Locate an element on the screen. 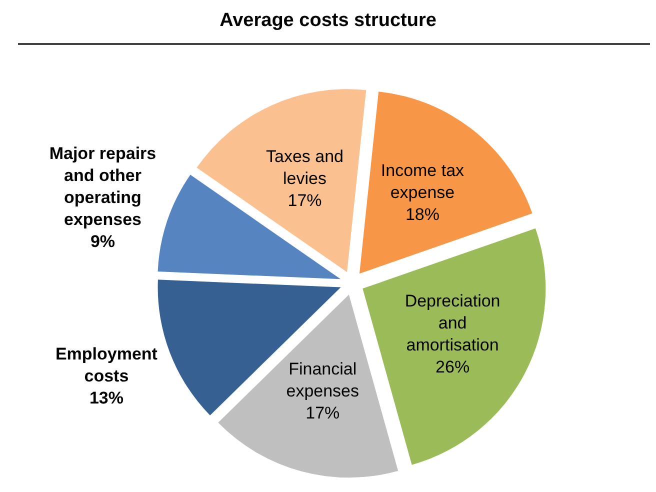  chart-title: Average costs structure is located at coordinates (328, 20).